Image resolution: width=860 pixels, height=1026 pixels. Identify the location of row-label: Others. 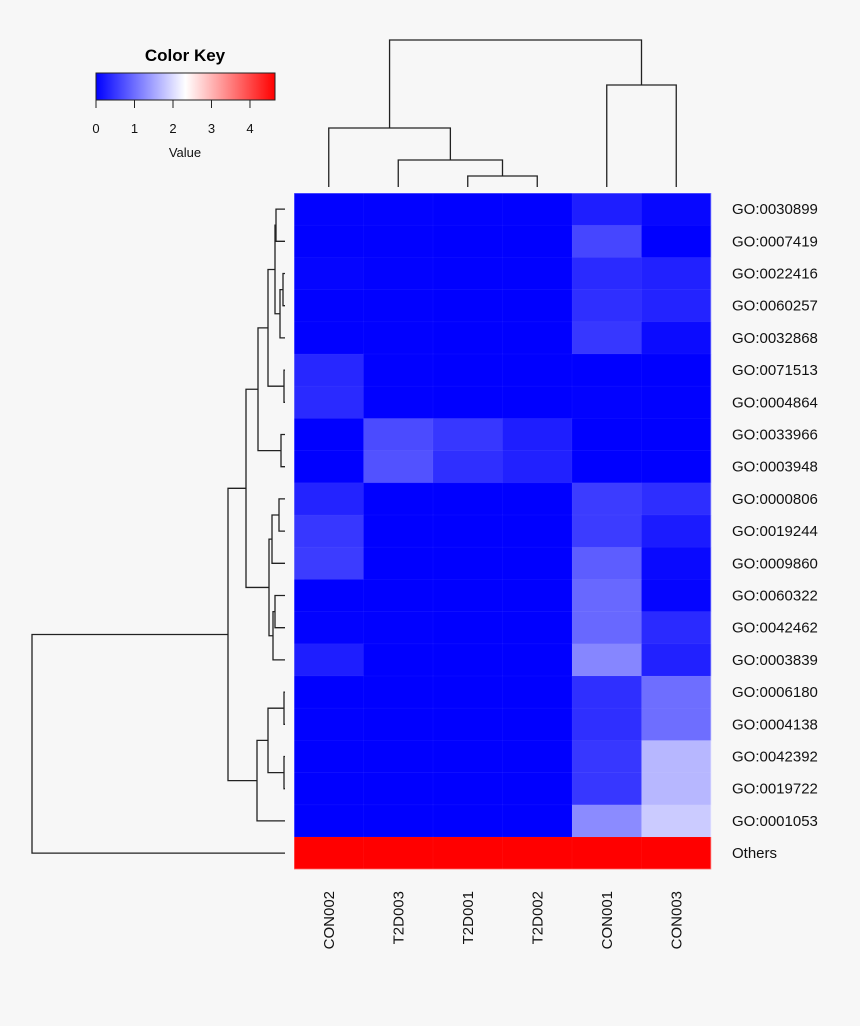
(754, 853).